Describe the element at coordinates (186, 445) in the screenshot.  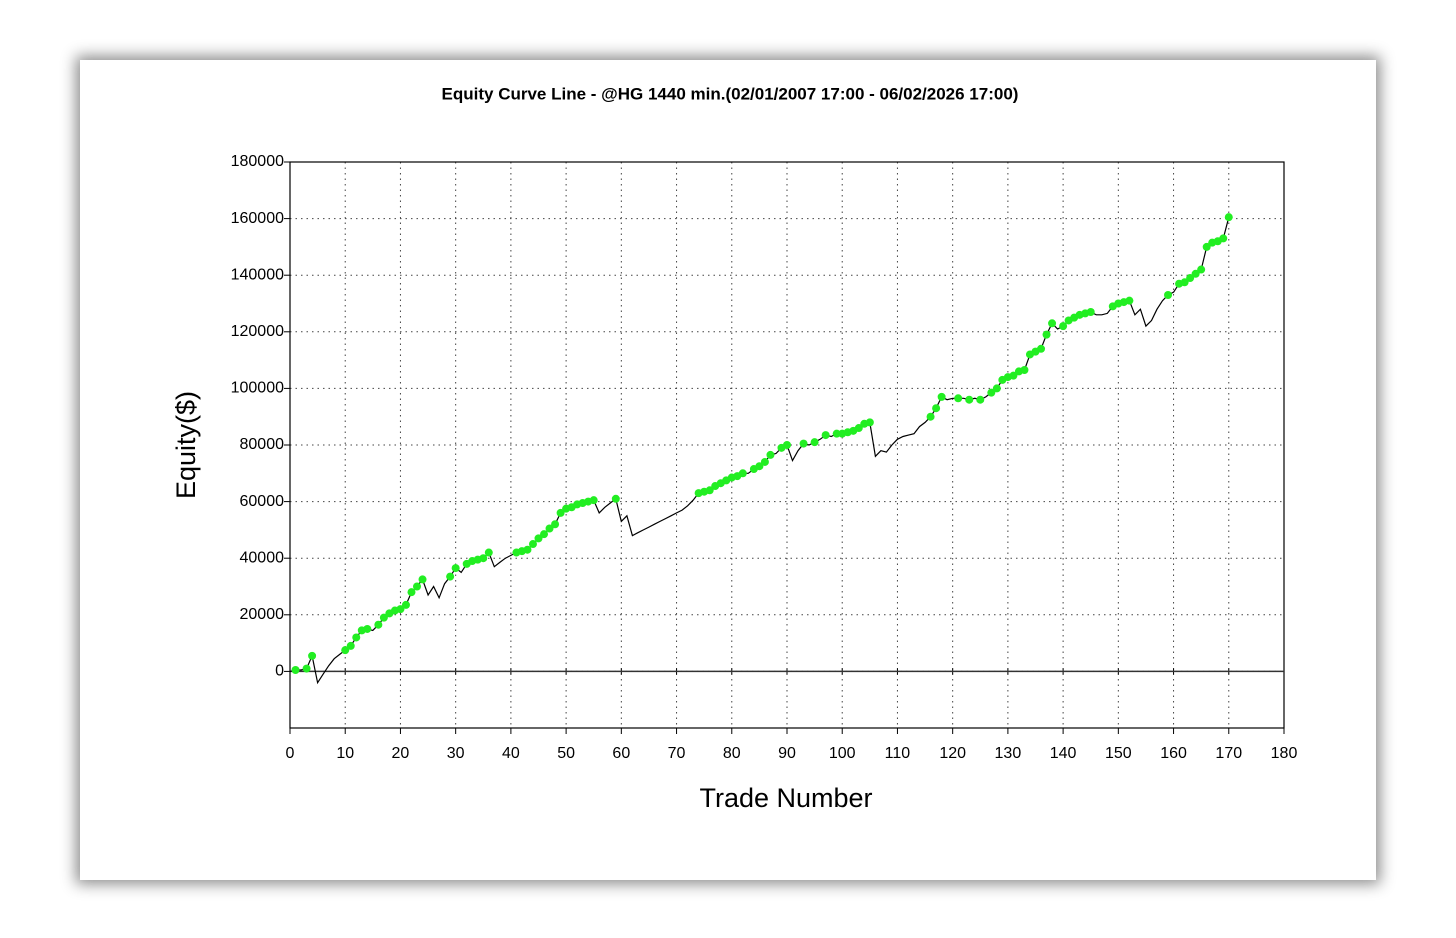
I see `y-axis-label: Equity($)` at that location.